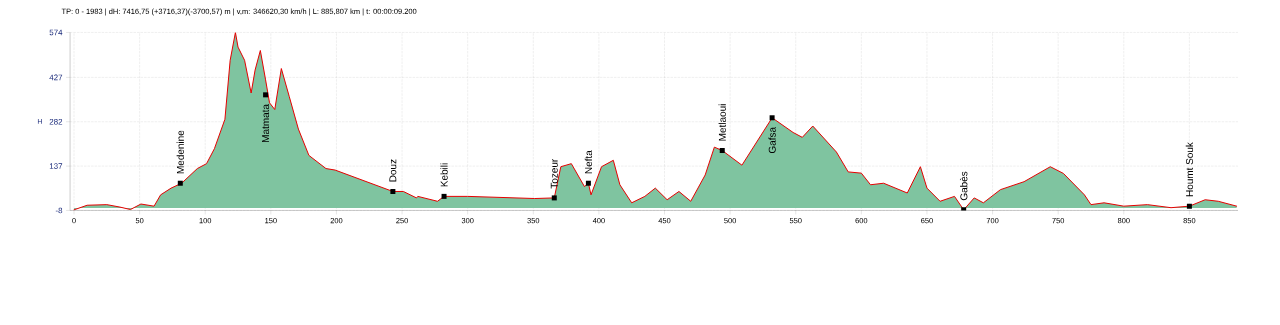 This screenshot has height=325, width=1280. Describe the element at coordinates (393, 170) in the screenshot. I see `annotation: Douz` at that location.